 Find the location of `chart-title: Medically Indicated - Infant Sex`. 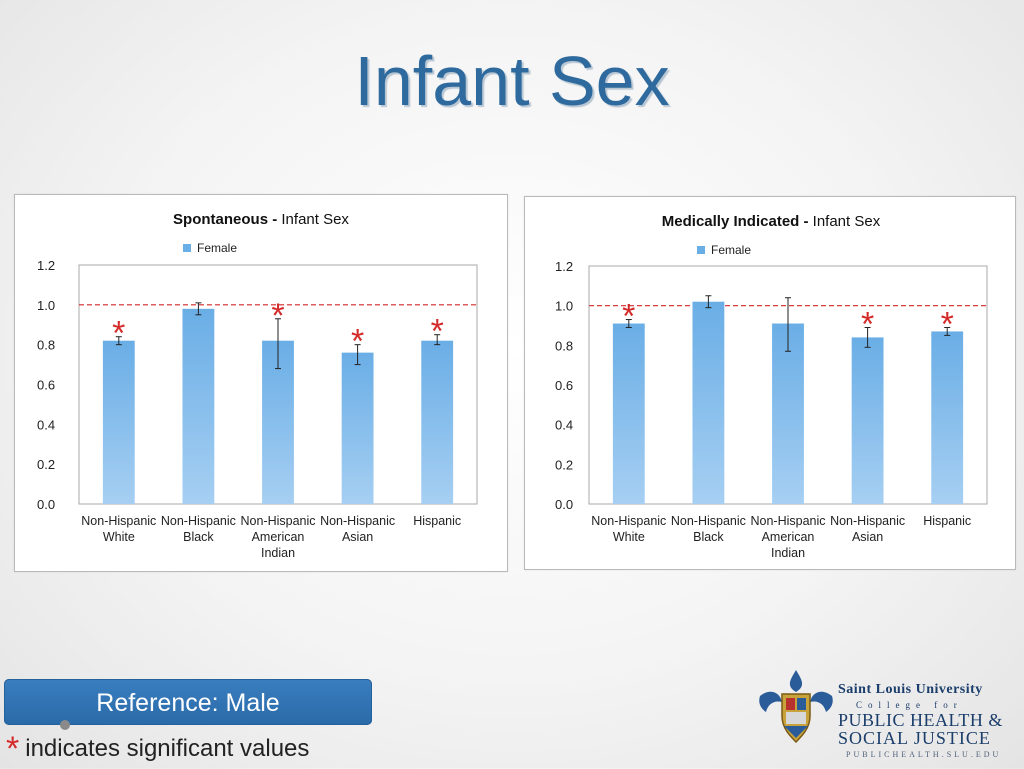

chart-title: Medically Indicated - Infant Sex is located at coordinates (771, 221).